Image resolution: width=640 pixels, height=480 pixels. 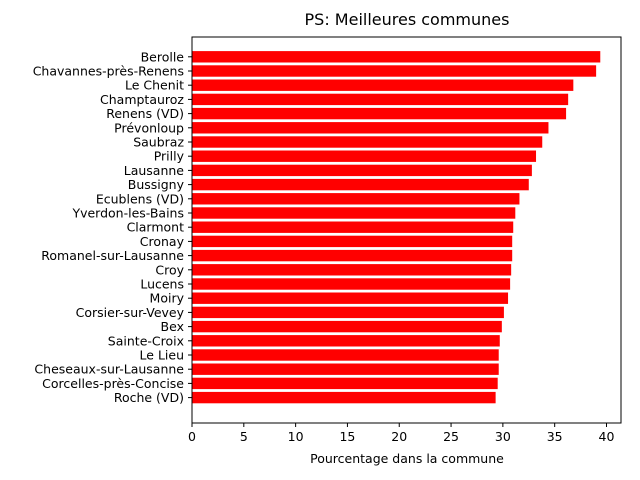 What do you see at coordinates (451, 436) in the screenshot?
I see `x-tick-label: 25` at bounding box center [451, 436].